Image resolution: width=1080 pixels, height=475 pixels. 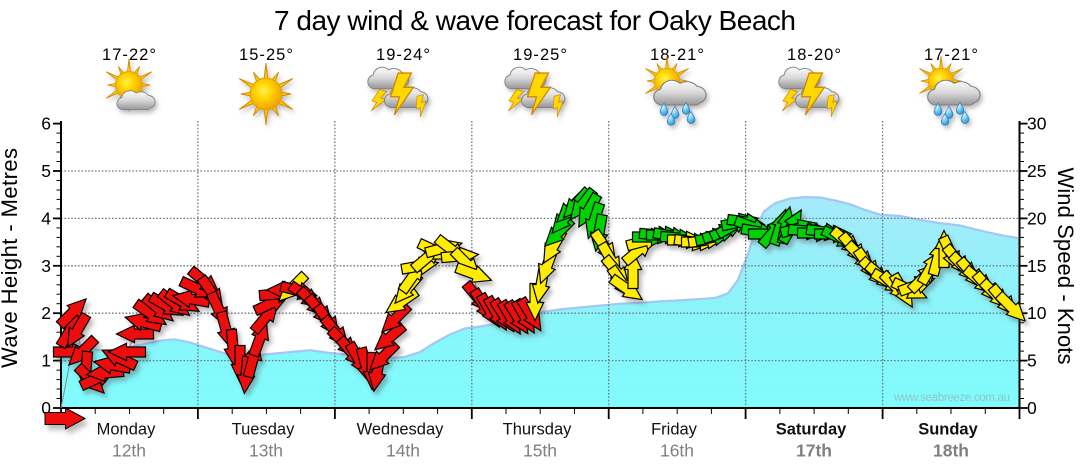 I want to click on svg-text: 4, so click(x=46, y=218).